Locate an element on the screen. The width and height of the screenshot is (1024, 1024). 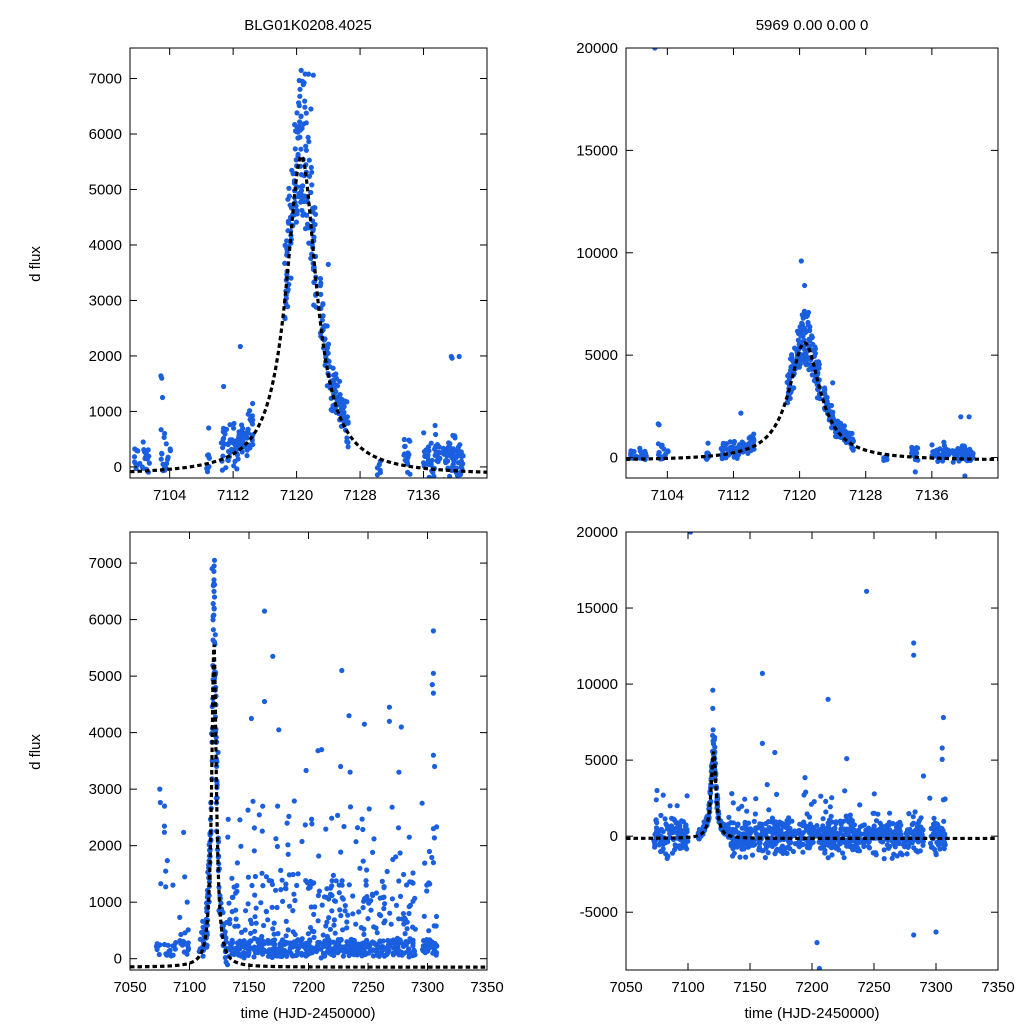
x-tick-label: 7050 is located at coordinates (625, 987).